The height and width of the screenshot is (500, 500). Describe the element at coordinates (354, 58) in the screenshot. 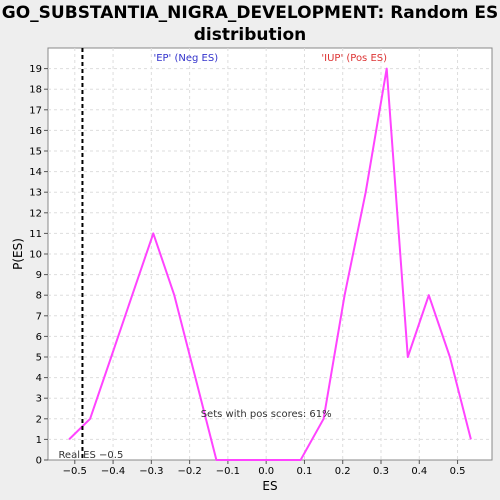

I see `pos-es-label: 'IUP' (Pos ES)` at that location.